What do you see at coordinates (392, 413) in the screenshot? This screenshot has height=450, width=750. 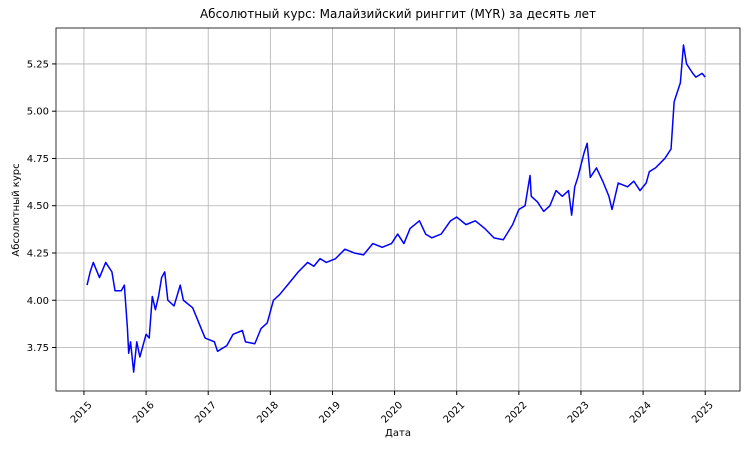 I see `x-tick-label: 2020` at bounding box center [392, 413].